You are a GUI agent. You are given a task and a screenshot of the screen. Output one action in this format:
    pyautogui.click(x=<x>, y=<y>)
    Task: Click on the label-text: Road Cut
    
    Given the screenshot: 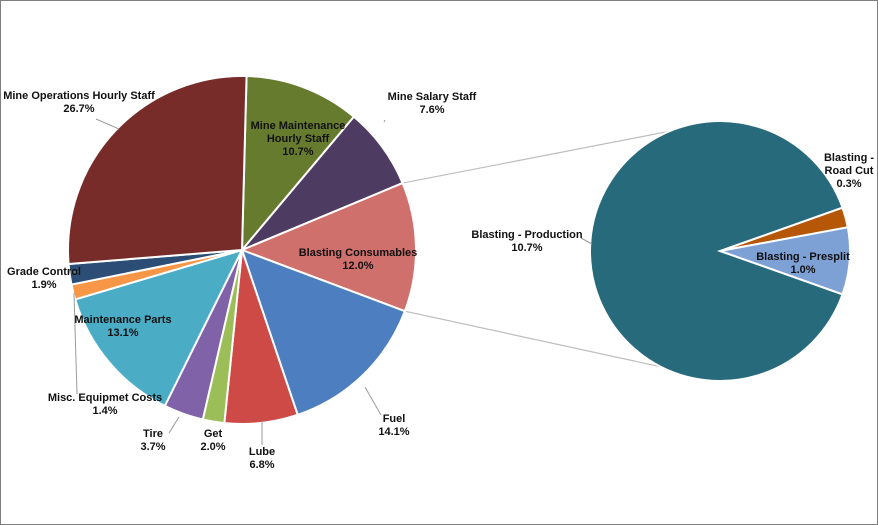 What is the action you would take?
    pyautogui.click(x=849, y=171)
    